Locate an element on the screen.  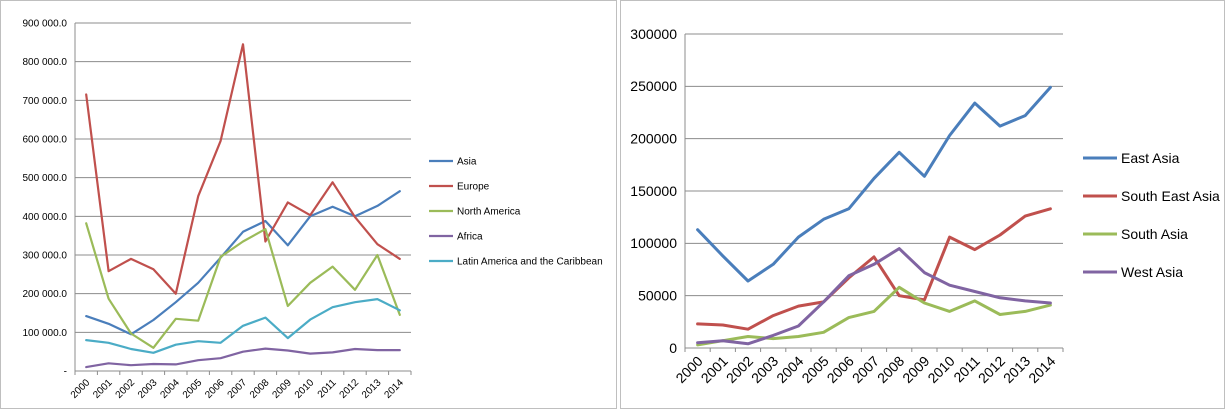
chart1-y-tick-label: 600 000.0 is located at coordinates (45, 140).